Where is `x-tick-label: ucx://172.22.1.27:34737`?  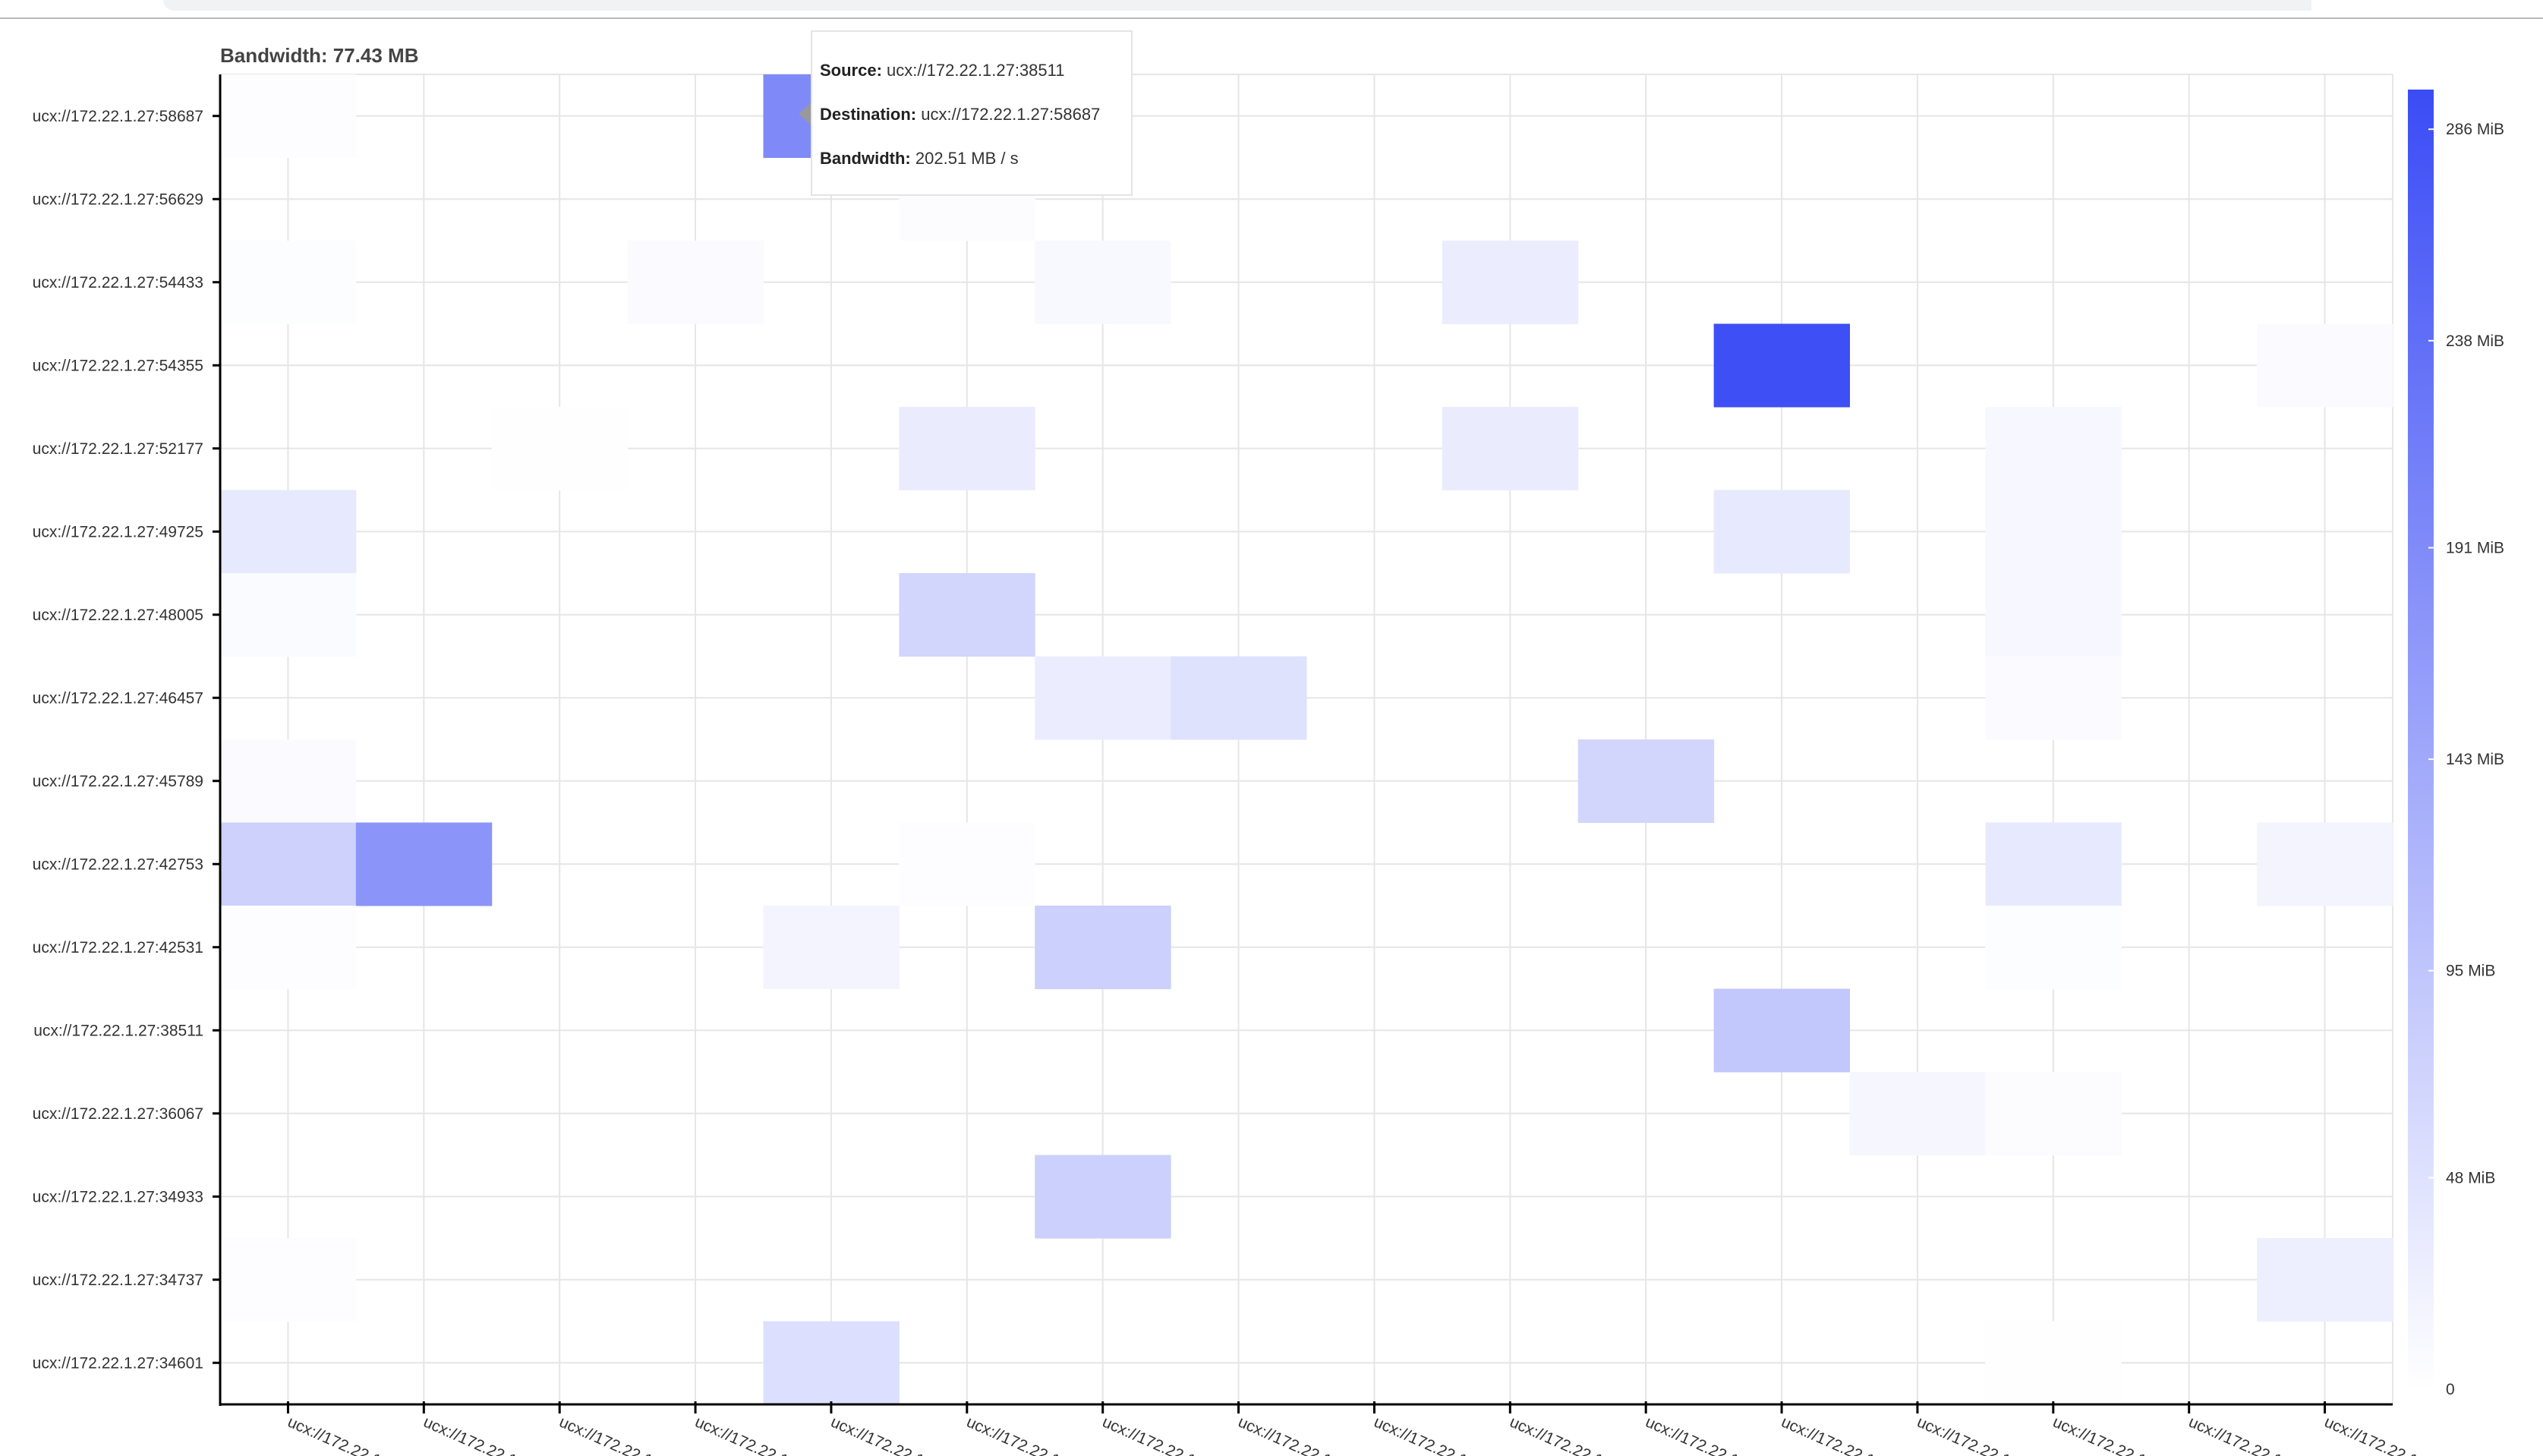 x-tick-label: ucx://172.22.1.27:34737 is located at coordinates (503, 1434).